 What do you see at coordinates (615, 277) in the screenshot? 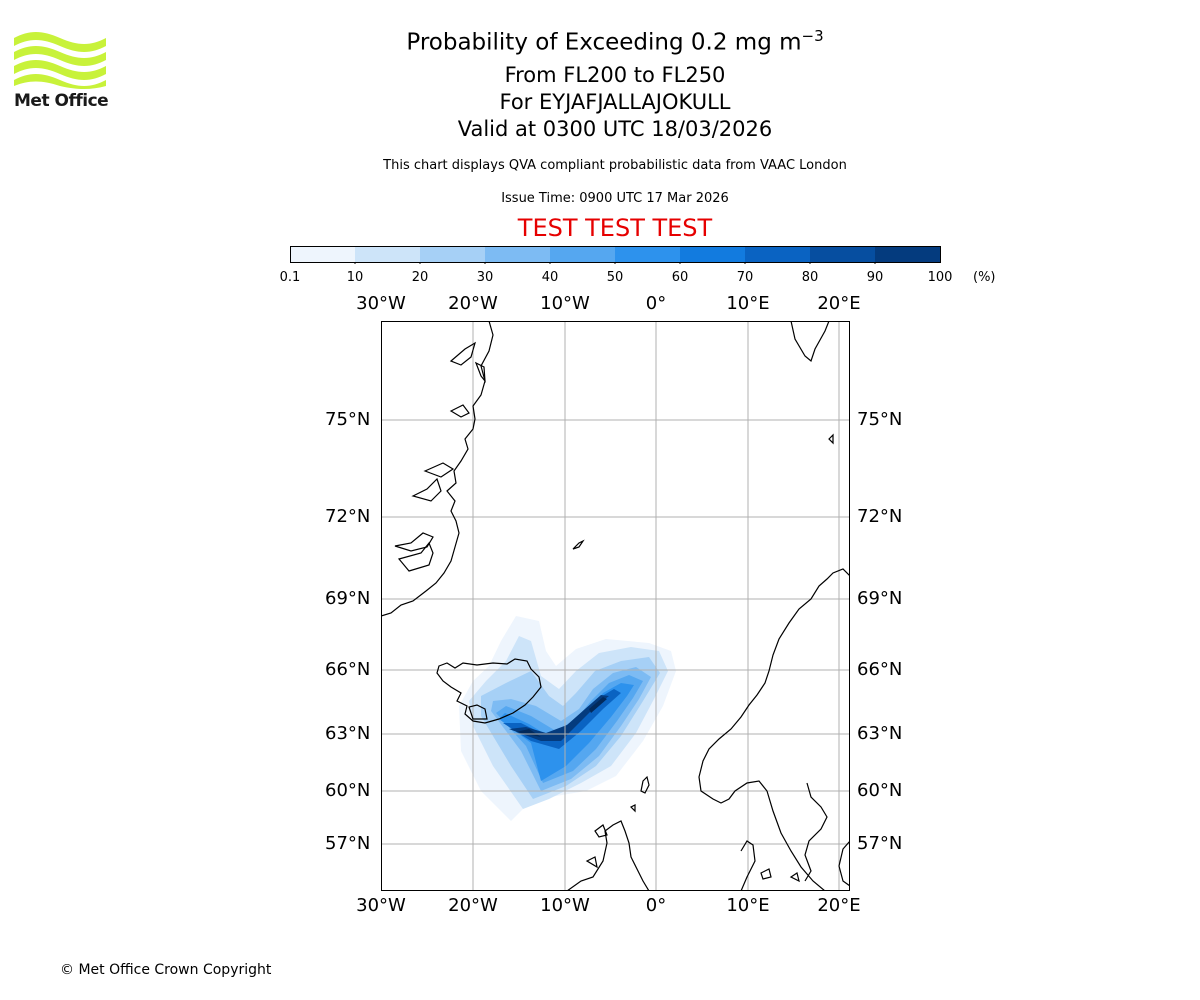
I see `colorbar-tick-label: 50` at bounding box center [615, 277].